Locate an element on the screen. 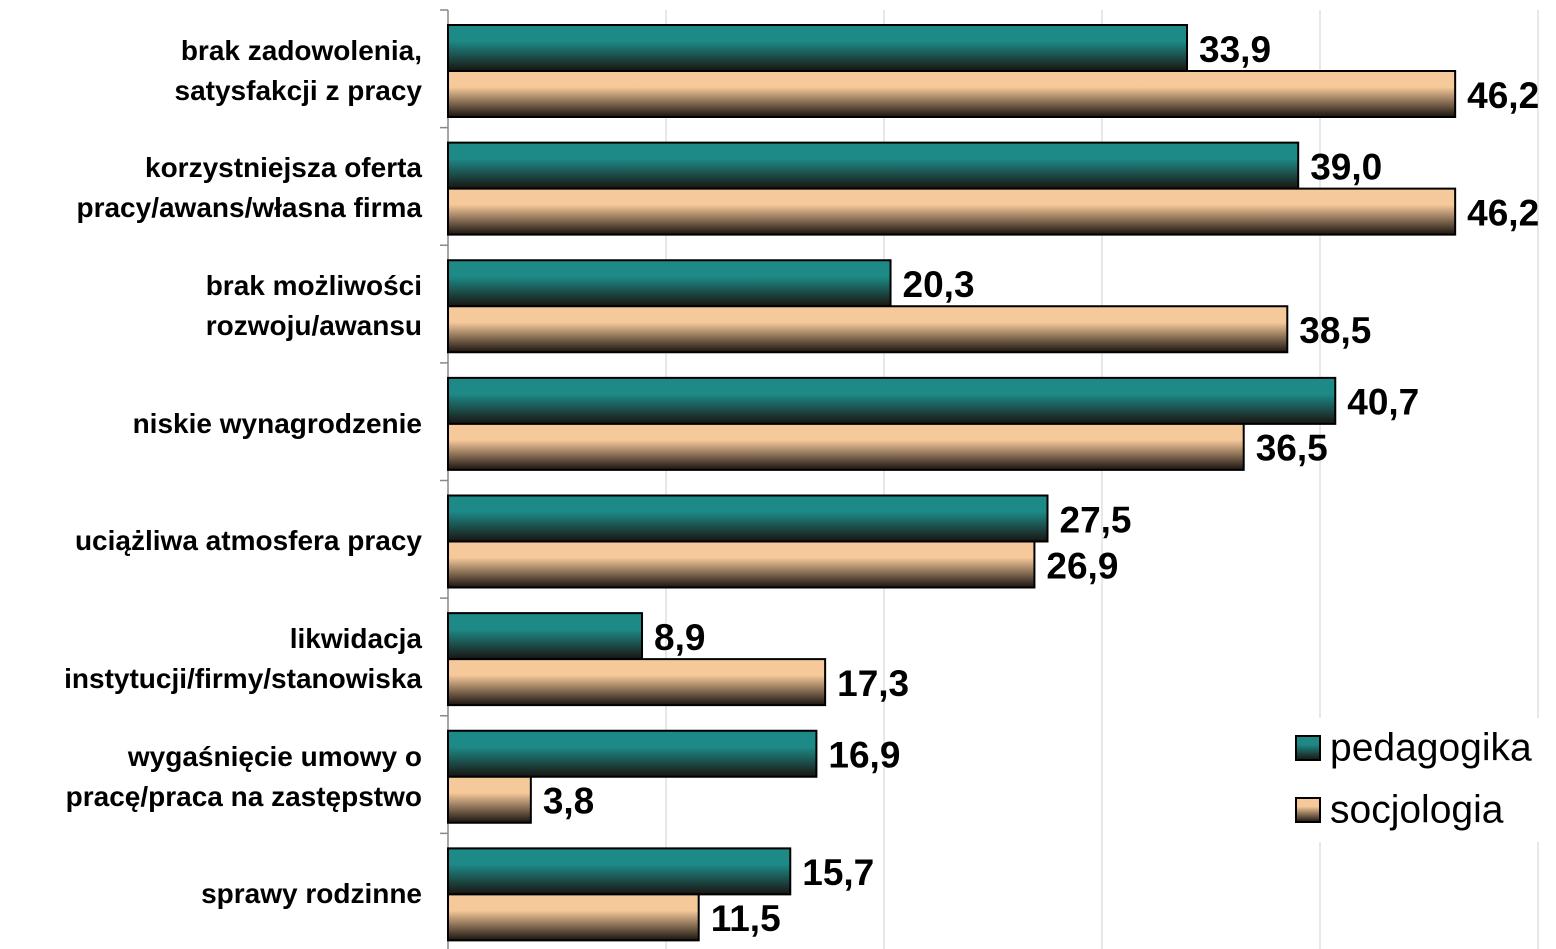  value-label: 15,7 is located at coordinates (838, 872).